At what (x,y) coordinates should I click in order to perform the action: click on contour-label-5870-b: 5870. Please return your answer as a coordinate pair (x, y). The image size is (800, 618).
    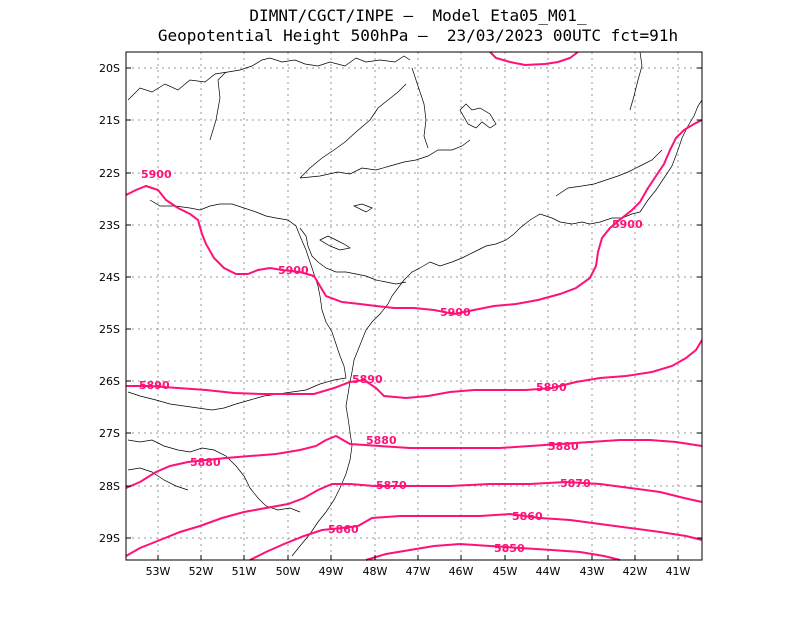
    Looking at the image, I should click on (575, 483).